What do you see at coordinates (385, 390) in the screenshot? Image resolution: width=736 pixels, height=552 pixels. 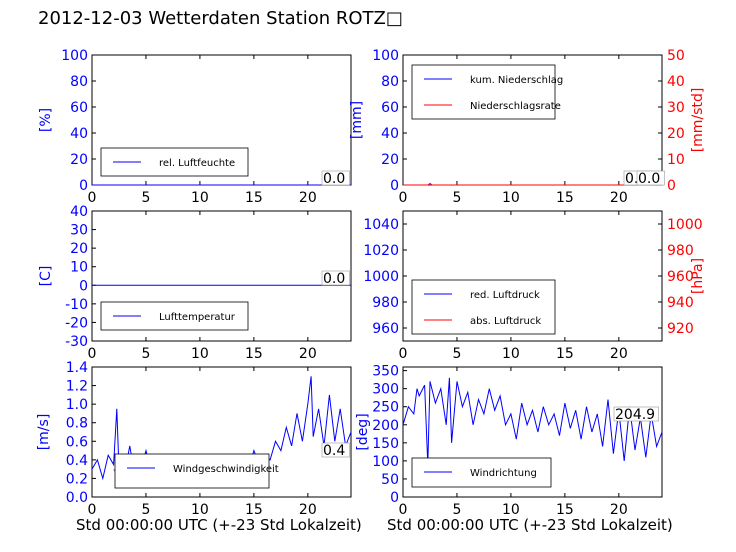 I see `y-tick-label: 300` at bounding box center [385, 390].